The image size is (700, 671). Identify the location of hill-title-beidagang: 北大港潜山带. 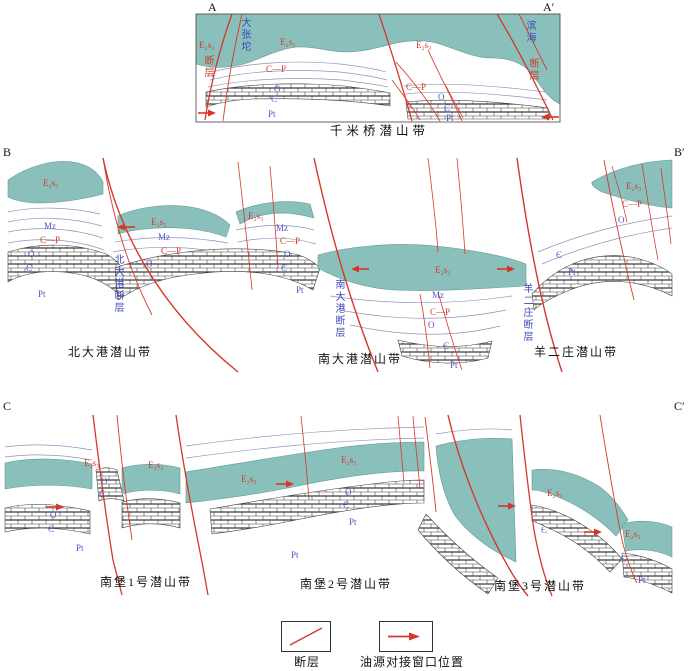
(110, 352).